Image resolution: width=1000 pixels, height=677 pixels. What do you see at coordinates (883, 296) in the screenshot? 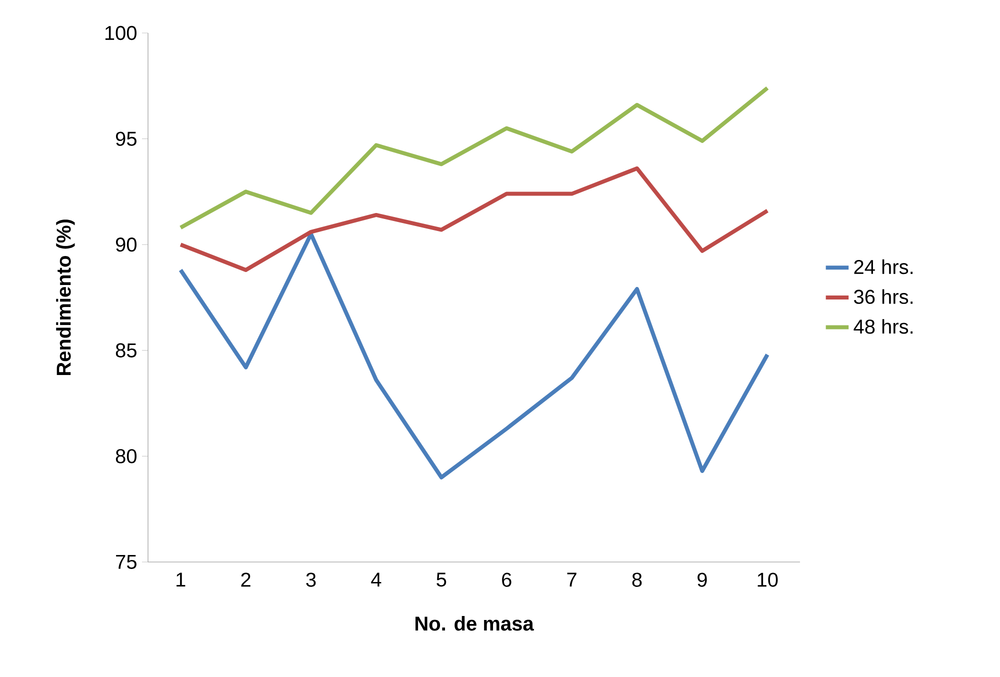
I see `legend-label: 36 hrs.` at bounding box center [883, 296].